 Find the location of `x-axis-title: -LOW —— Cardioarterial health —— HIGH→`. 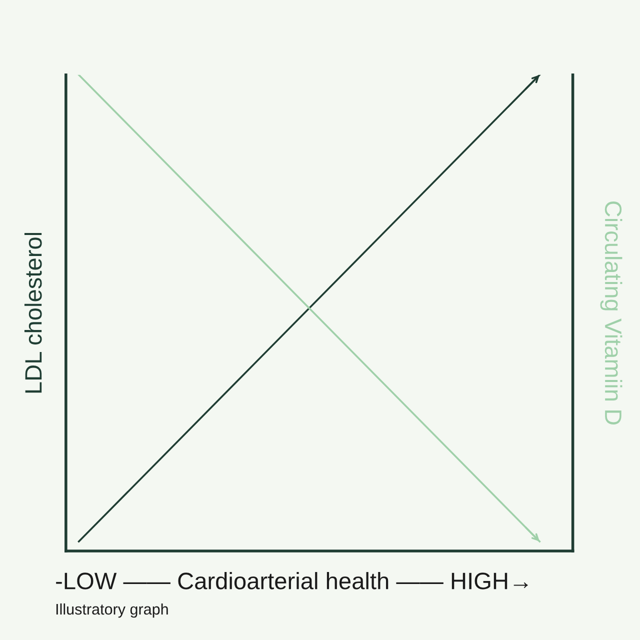

x-axis-title: -LOW —— Cardioarterial health —— HIGH→ is located at coordinates (292, 581).